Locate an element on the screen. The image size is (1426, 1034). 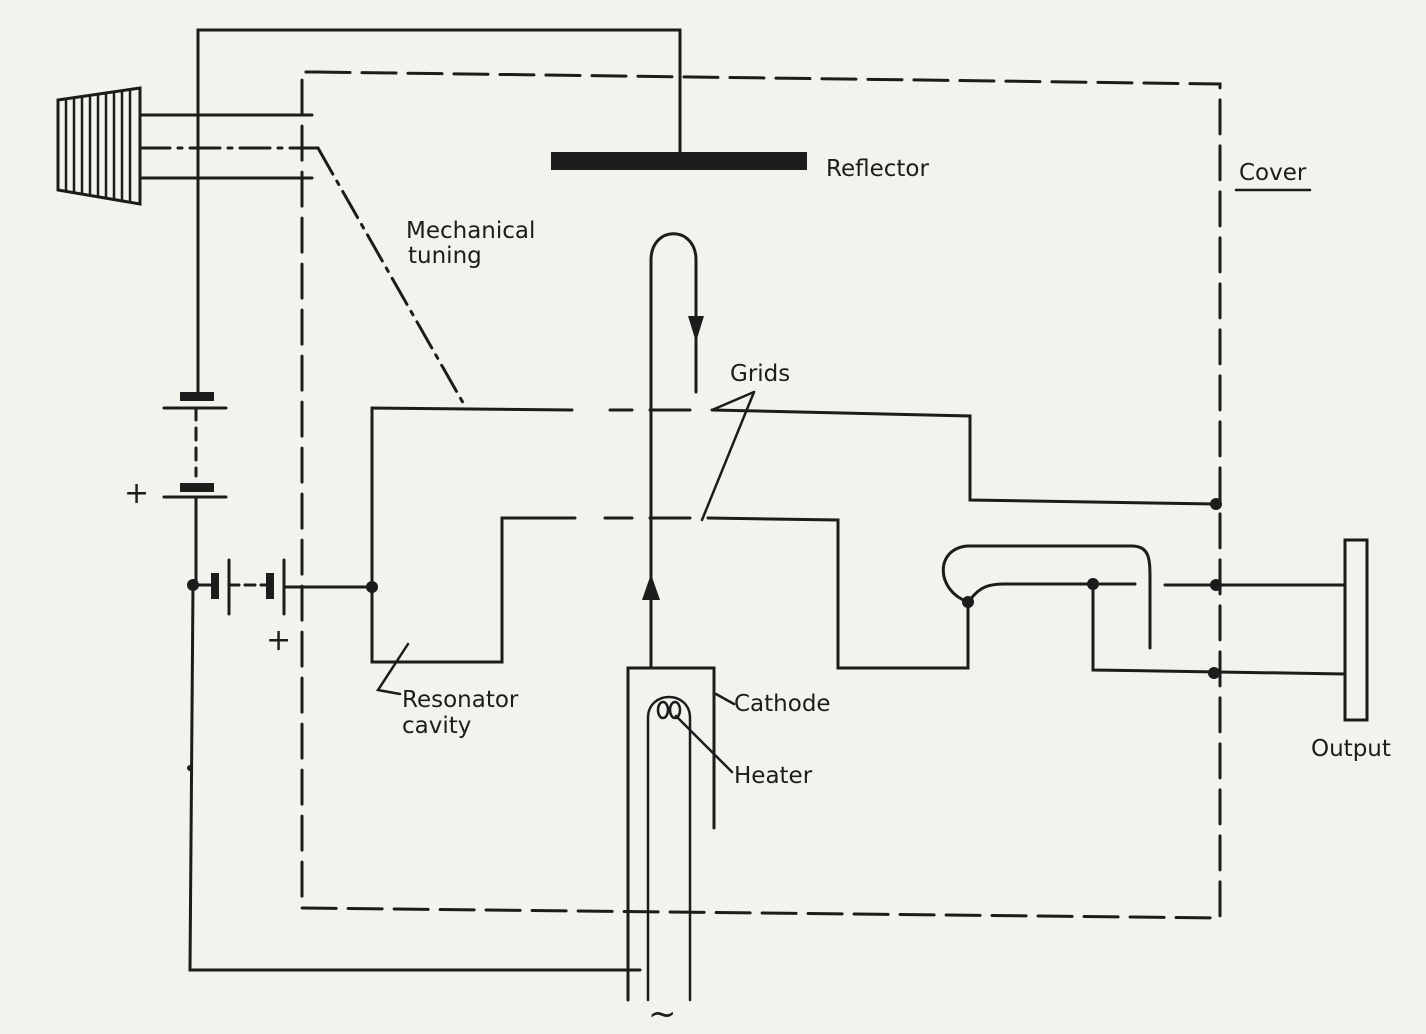
reflector-wire is located at coordinates (439, 212).